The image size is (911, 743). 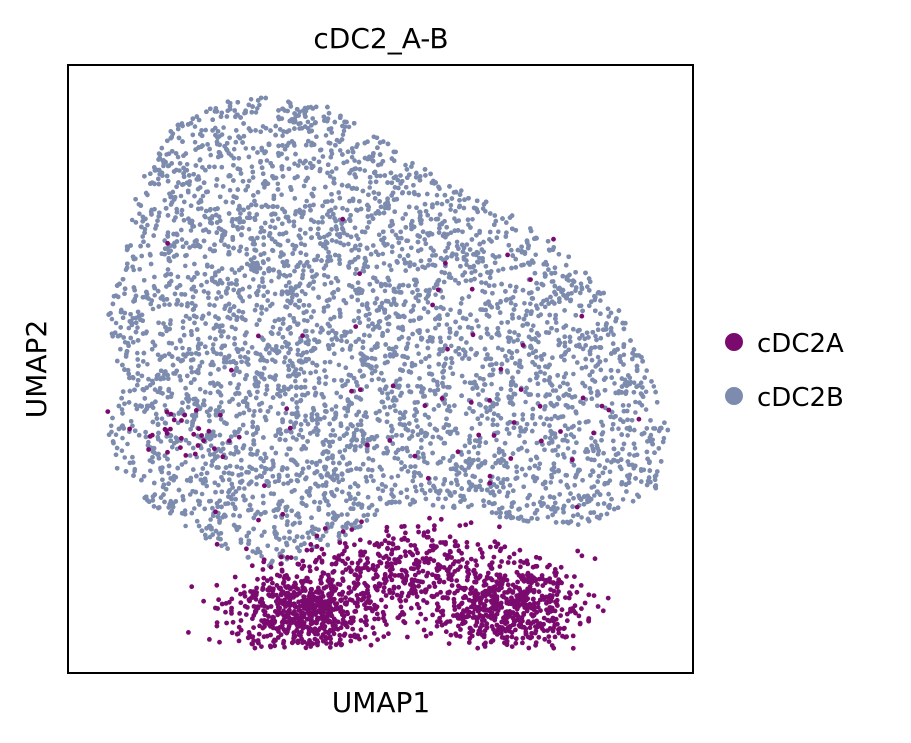 I want to click on chart-title: cDC2_A-B, so click(x=380, y=38).